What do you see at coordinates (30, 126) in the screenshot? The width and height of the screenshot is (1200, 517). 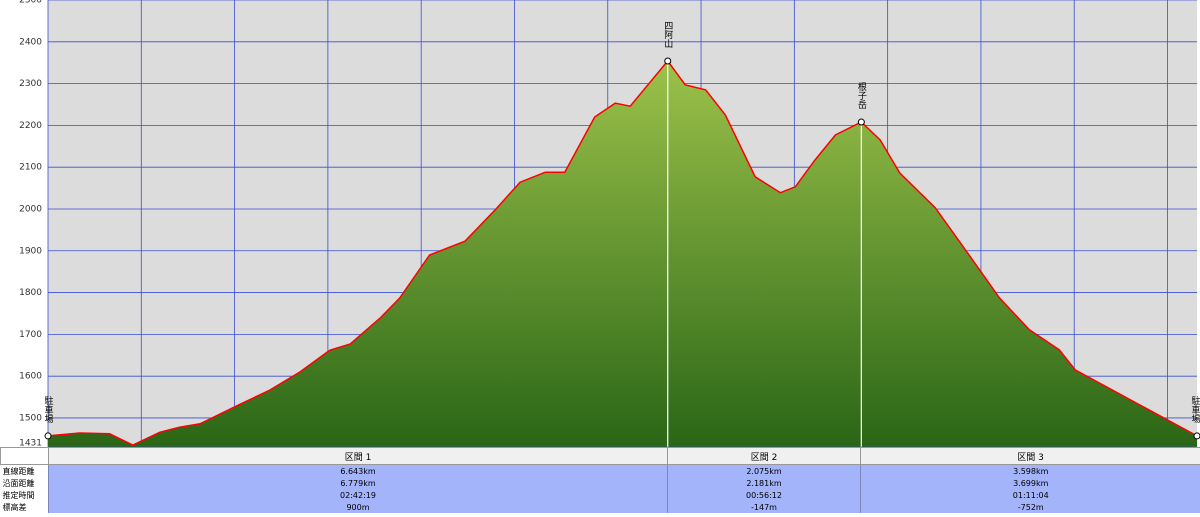 I see `y-tick-label: 2200` at bounding box center [30, 126].